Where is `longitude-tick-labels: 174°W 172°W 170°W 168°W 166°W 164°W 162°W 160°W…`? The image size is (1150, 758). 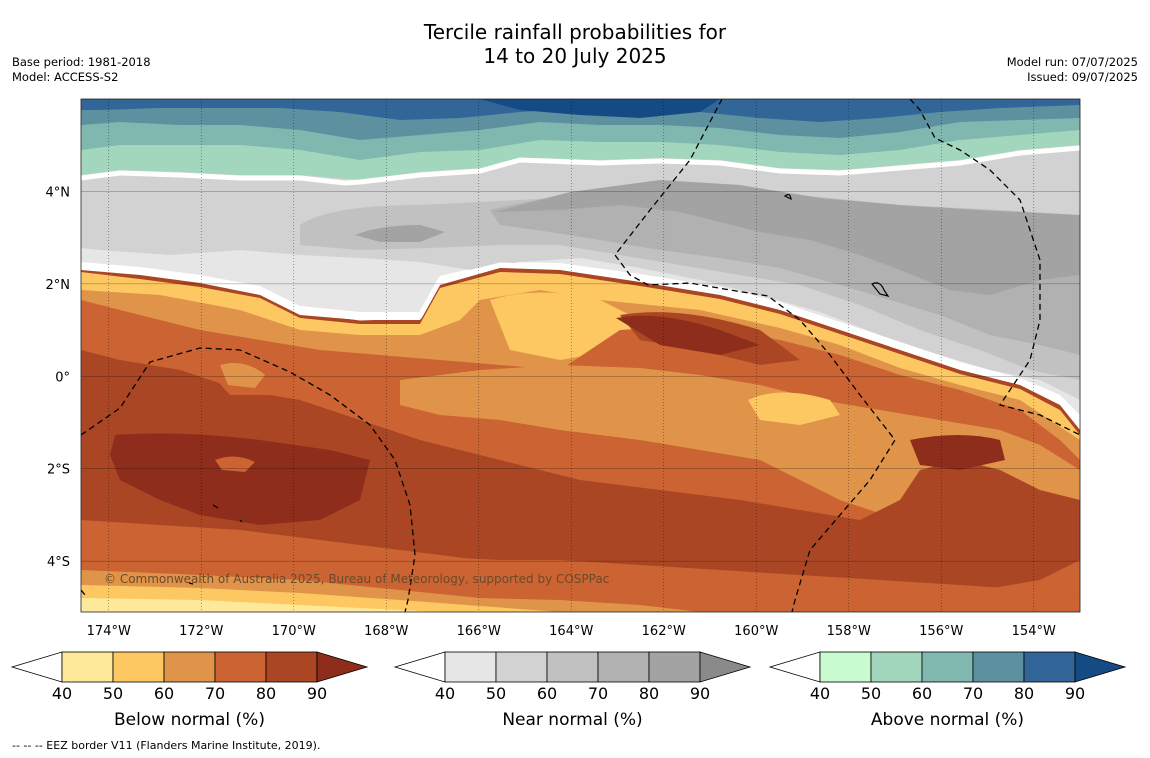 longitude-tick-labels: 174°W 172°W 170°W 168°W 166°W 164°W 162°W 160°W… is located at coordinates (571, 631).